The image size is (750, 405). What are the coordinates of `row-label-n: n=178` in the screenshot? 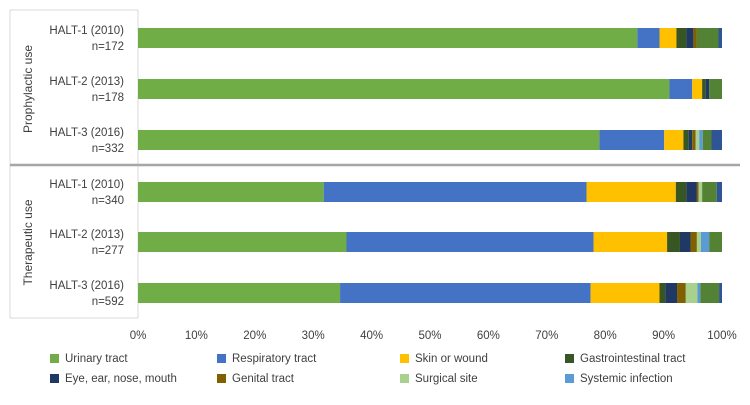 It's located at (108, 98).